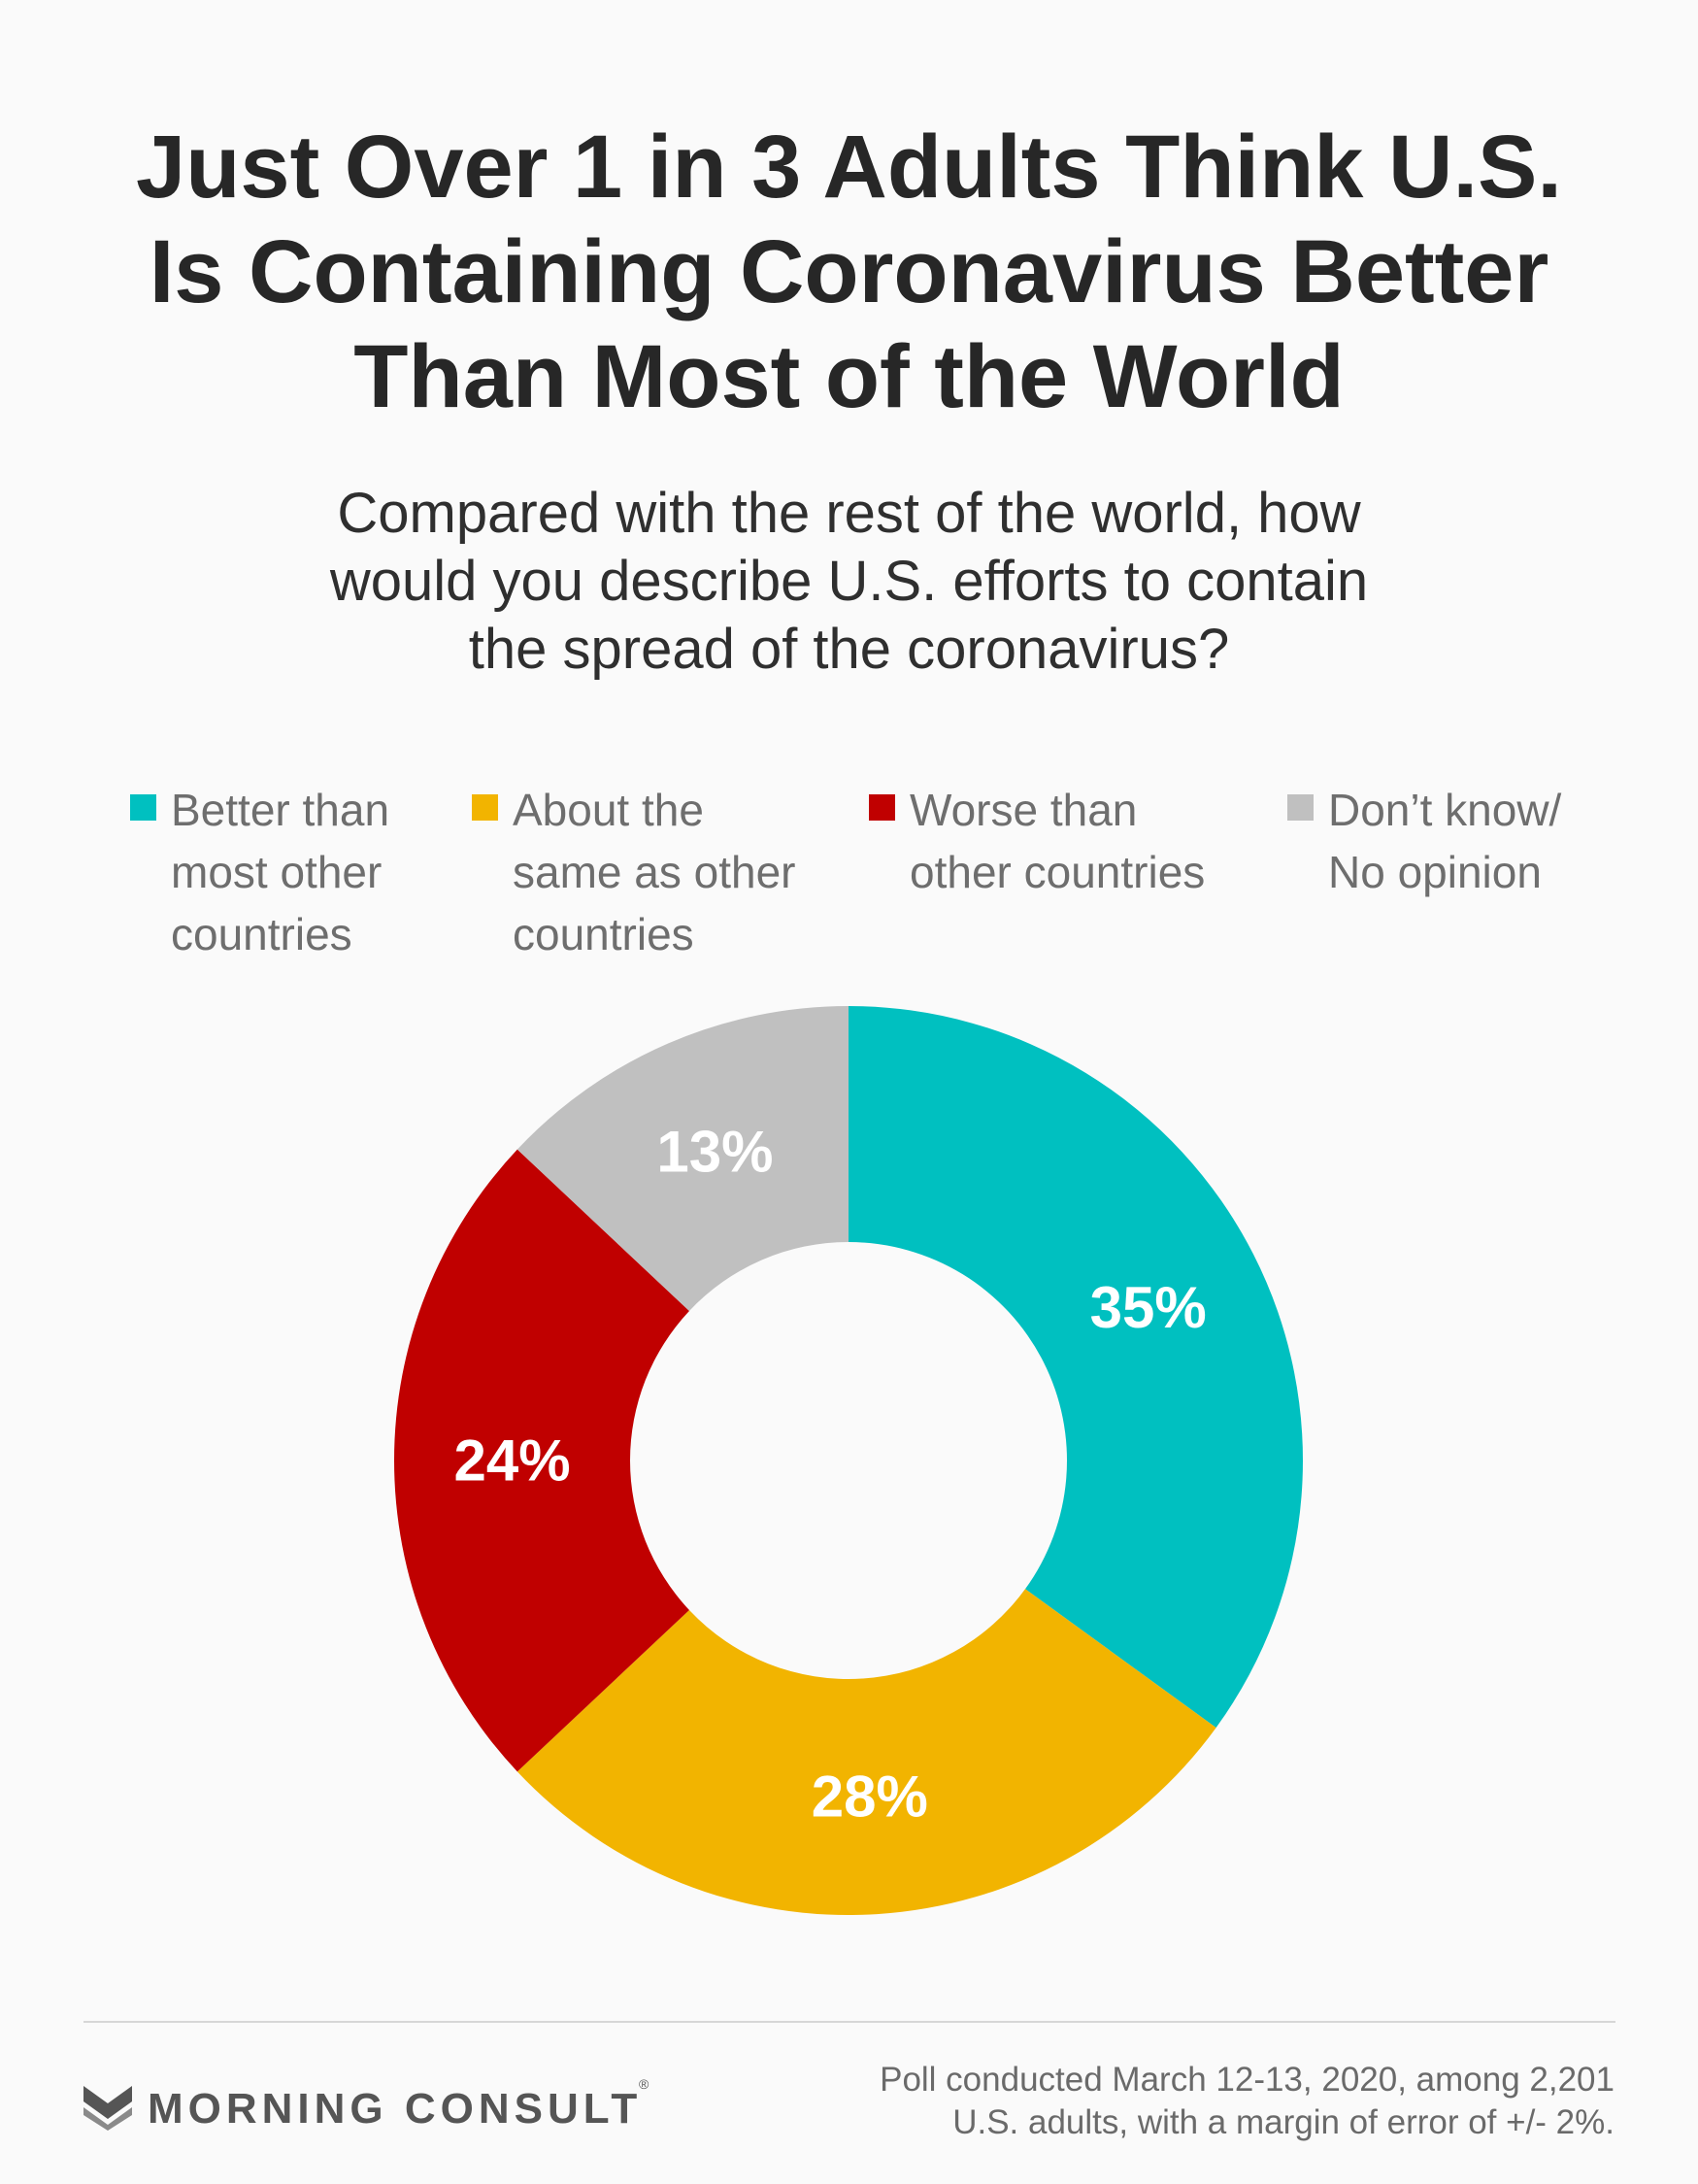 The image size is (1698, 2184). Describe the element at coordinates (1435, 872) in the screenshot. I see `legend-label-line: No opinion` at that location.